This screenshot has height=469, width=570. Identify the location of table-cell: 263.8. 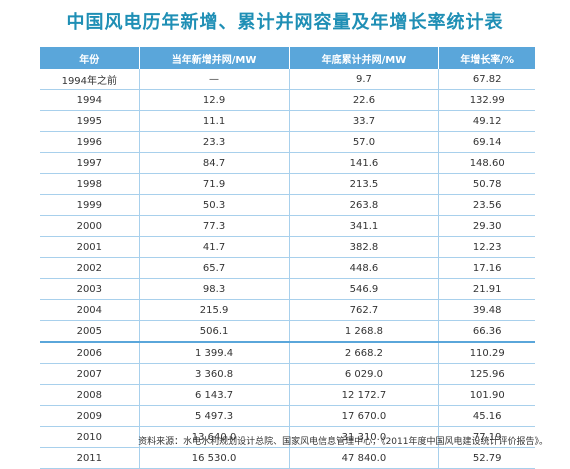
(364, 205).